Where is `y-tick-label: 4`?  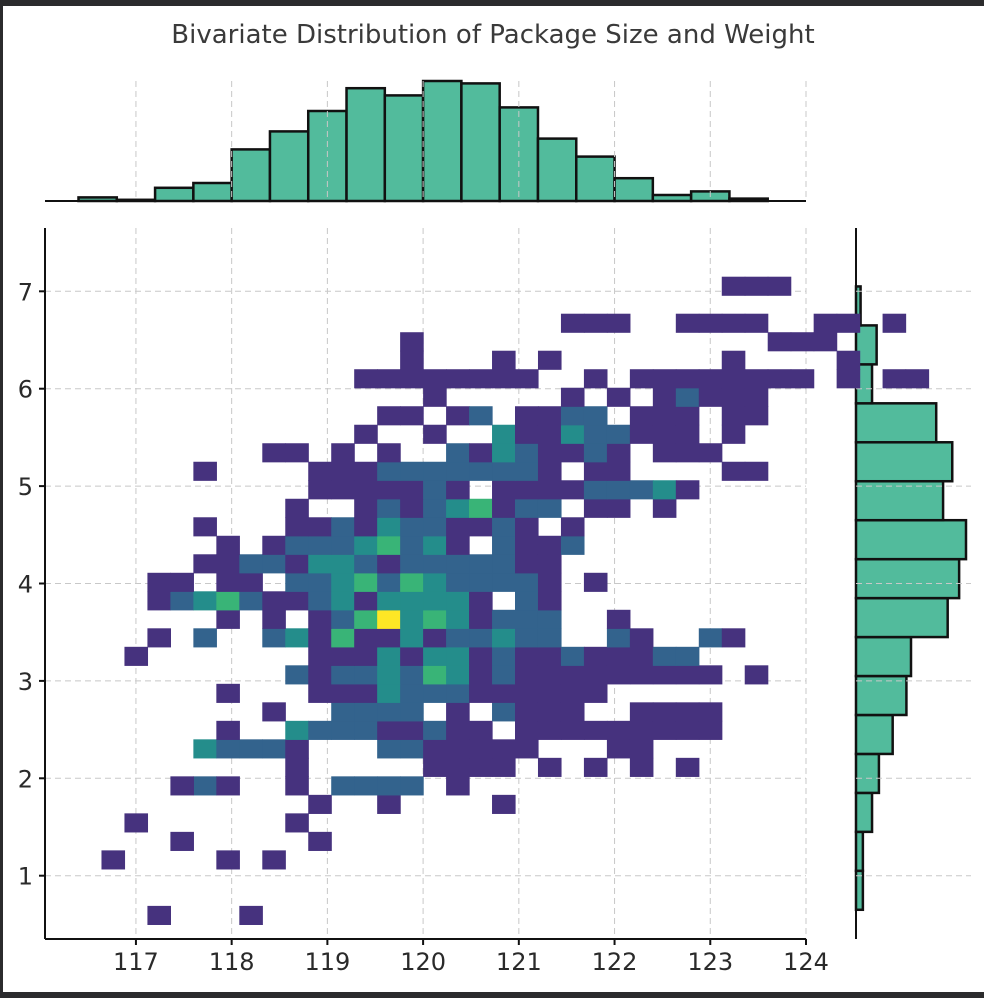
y-tick-label: 4 is located at coordinates (25, 585).